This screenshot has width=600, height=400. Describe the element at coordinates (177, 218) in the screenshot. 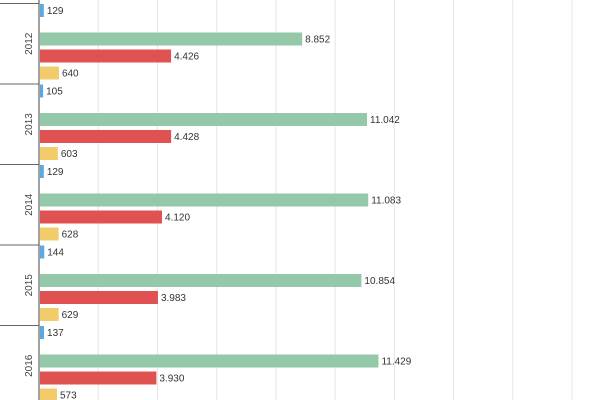

I see `data-label: 4.120` at that location.